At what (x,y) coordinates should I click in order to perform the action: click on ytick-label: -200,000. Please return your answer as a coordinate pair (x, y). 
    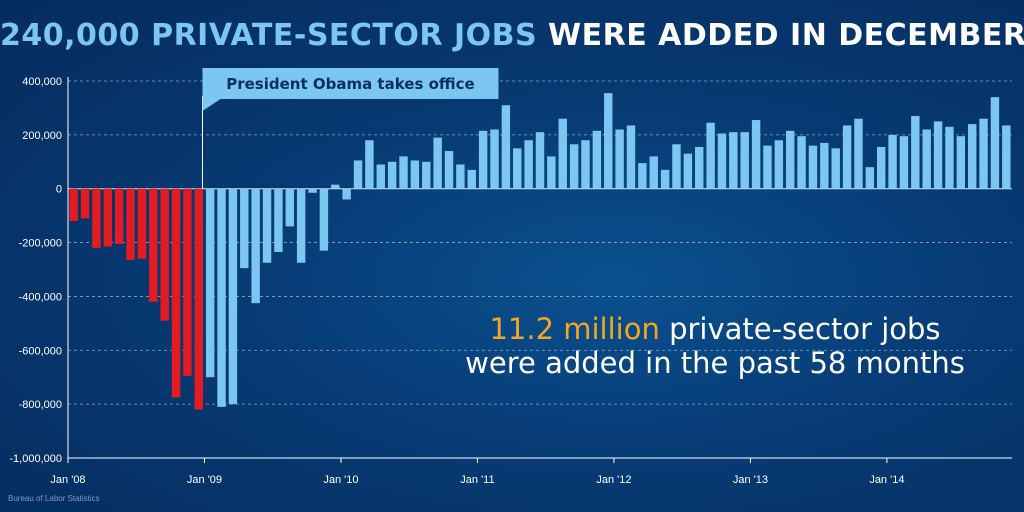
    Looking at the image, I should click on (40, 244).